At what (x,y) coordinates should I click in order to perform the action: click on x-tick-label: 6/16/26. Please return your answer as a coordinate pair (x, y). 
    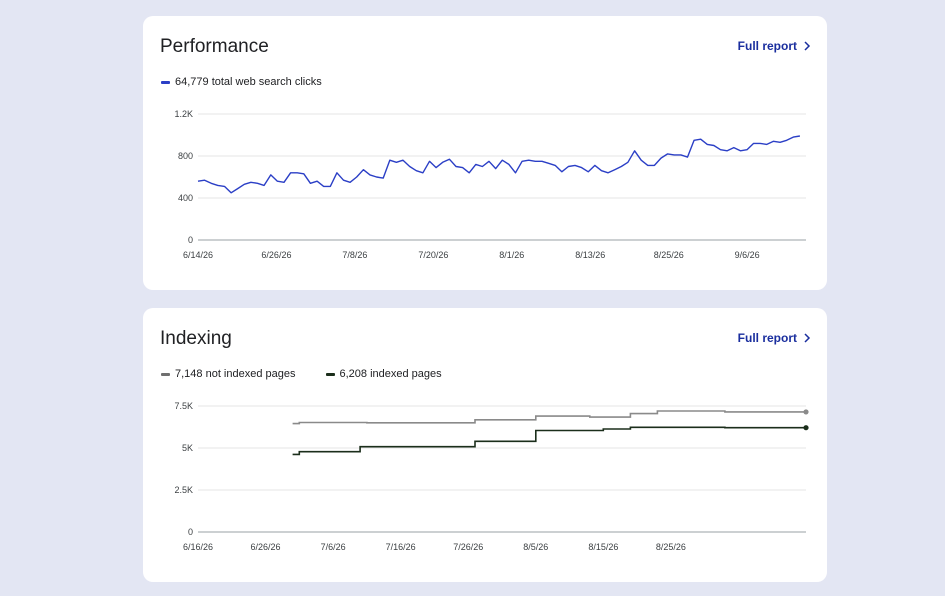
    Looking at the image, I should click on (198, 547).